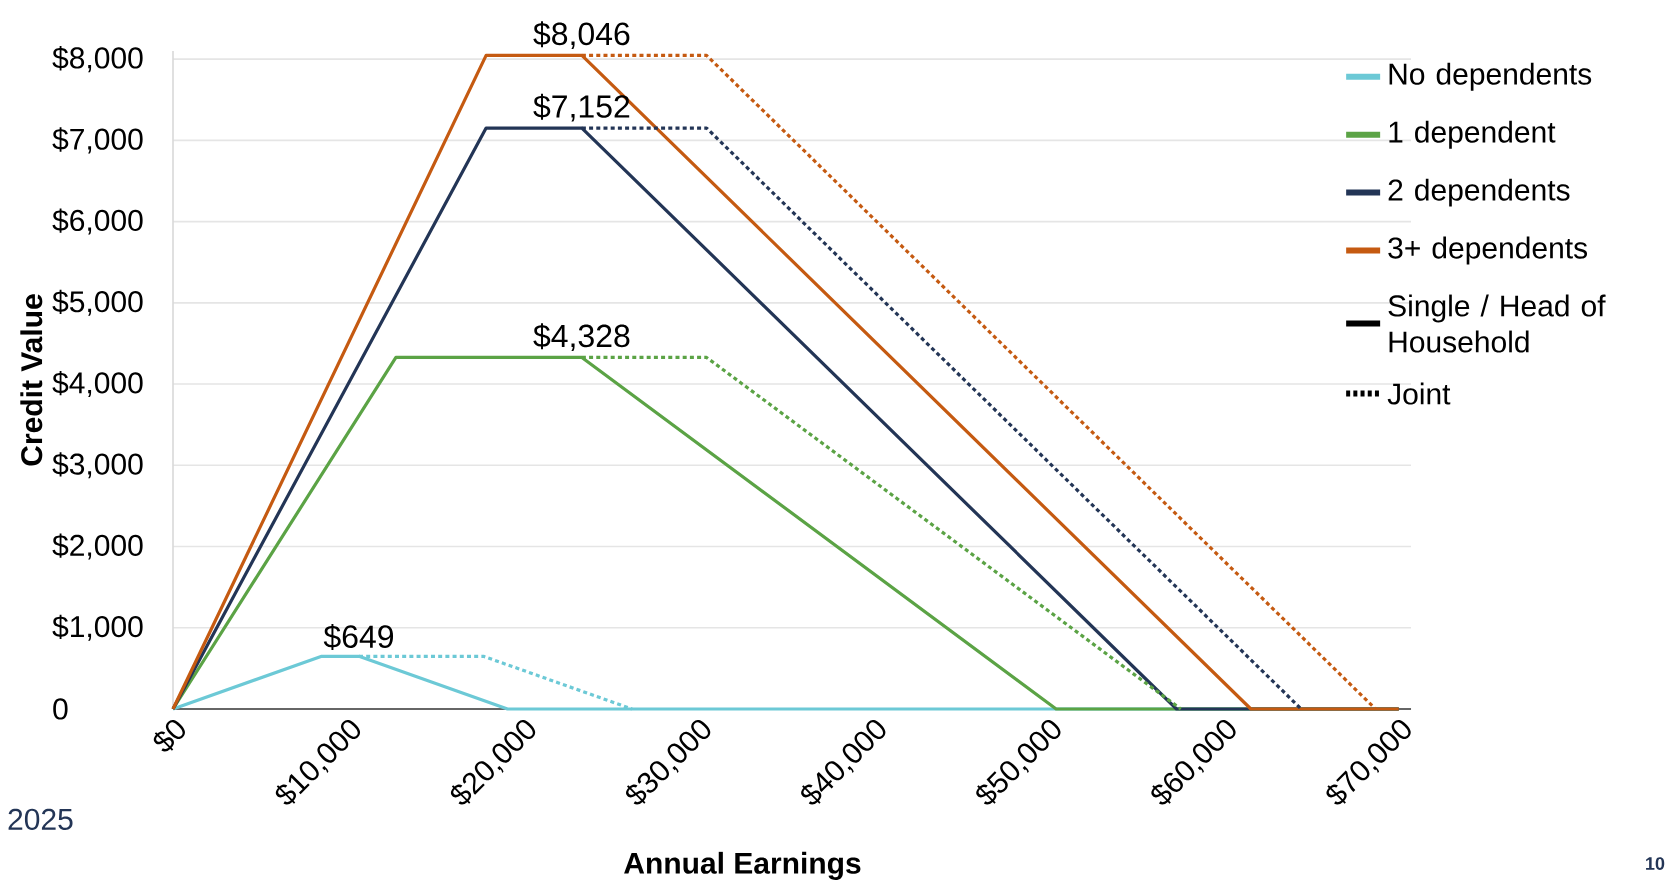  Describe the element at coordinates (97, 627) in the screenshot. I see `y-tick-label: $1,000` at that location.